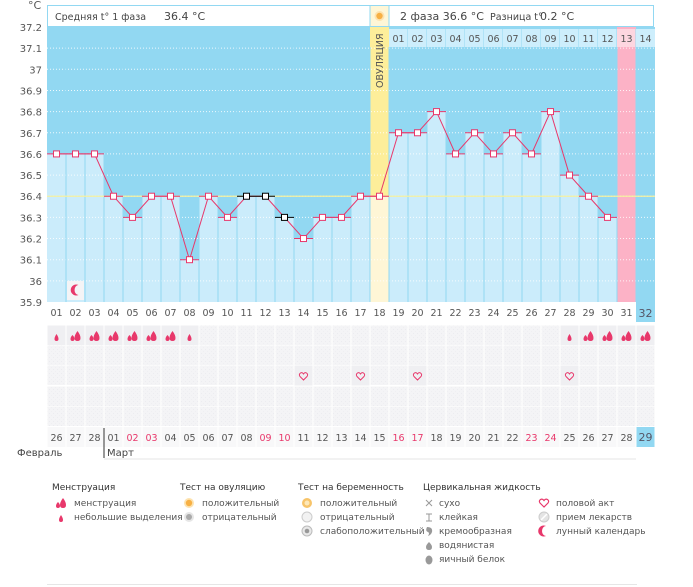  Describe the element at coordinates (379, 313) in the screenshot. I see `cycle-day-number: 18` at that location.